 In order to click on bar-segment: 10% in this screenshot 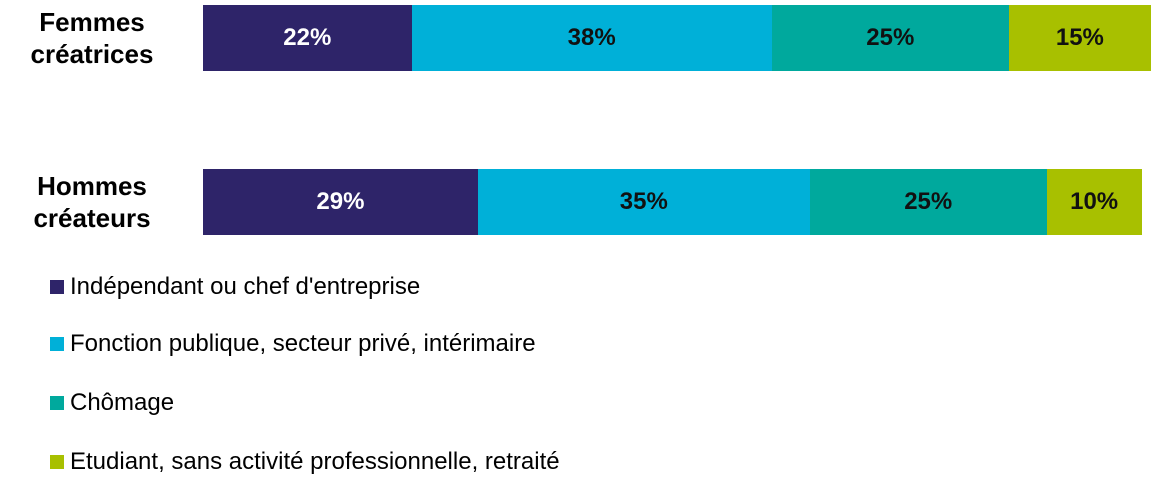, I will do `click(1094, 202)`.